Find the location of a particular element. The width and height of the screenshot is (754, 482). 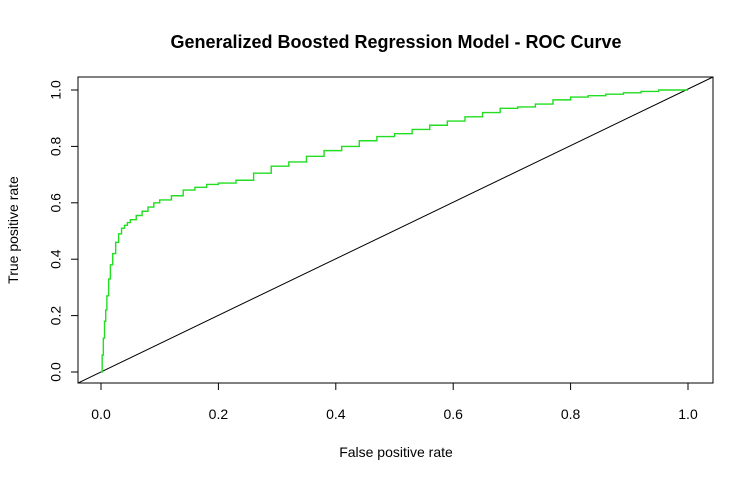

y-axis-title: True positive rate is located at coordinates (13, 230).